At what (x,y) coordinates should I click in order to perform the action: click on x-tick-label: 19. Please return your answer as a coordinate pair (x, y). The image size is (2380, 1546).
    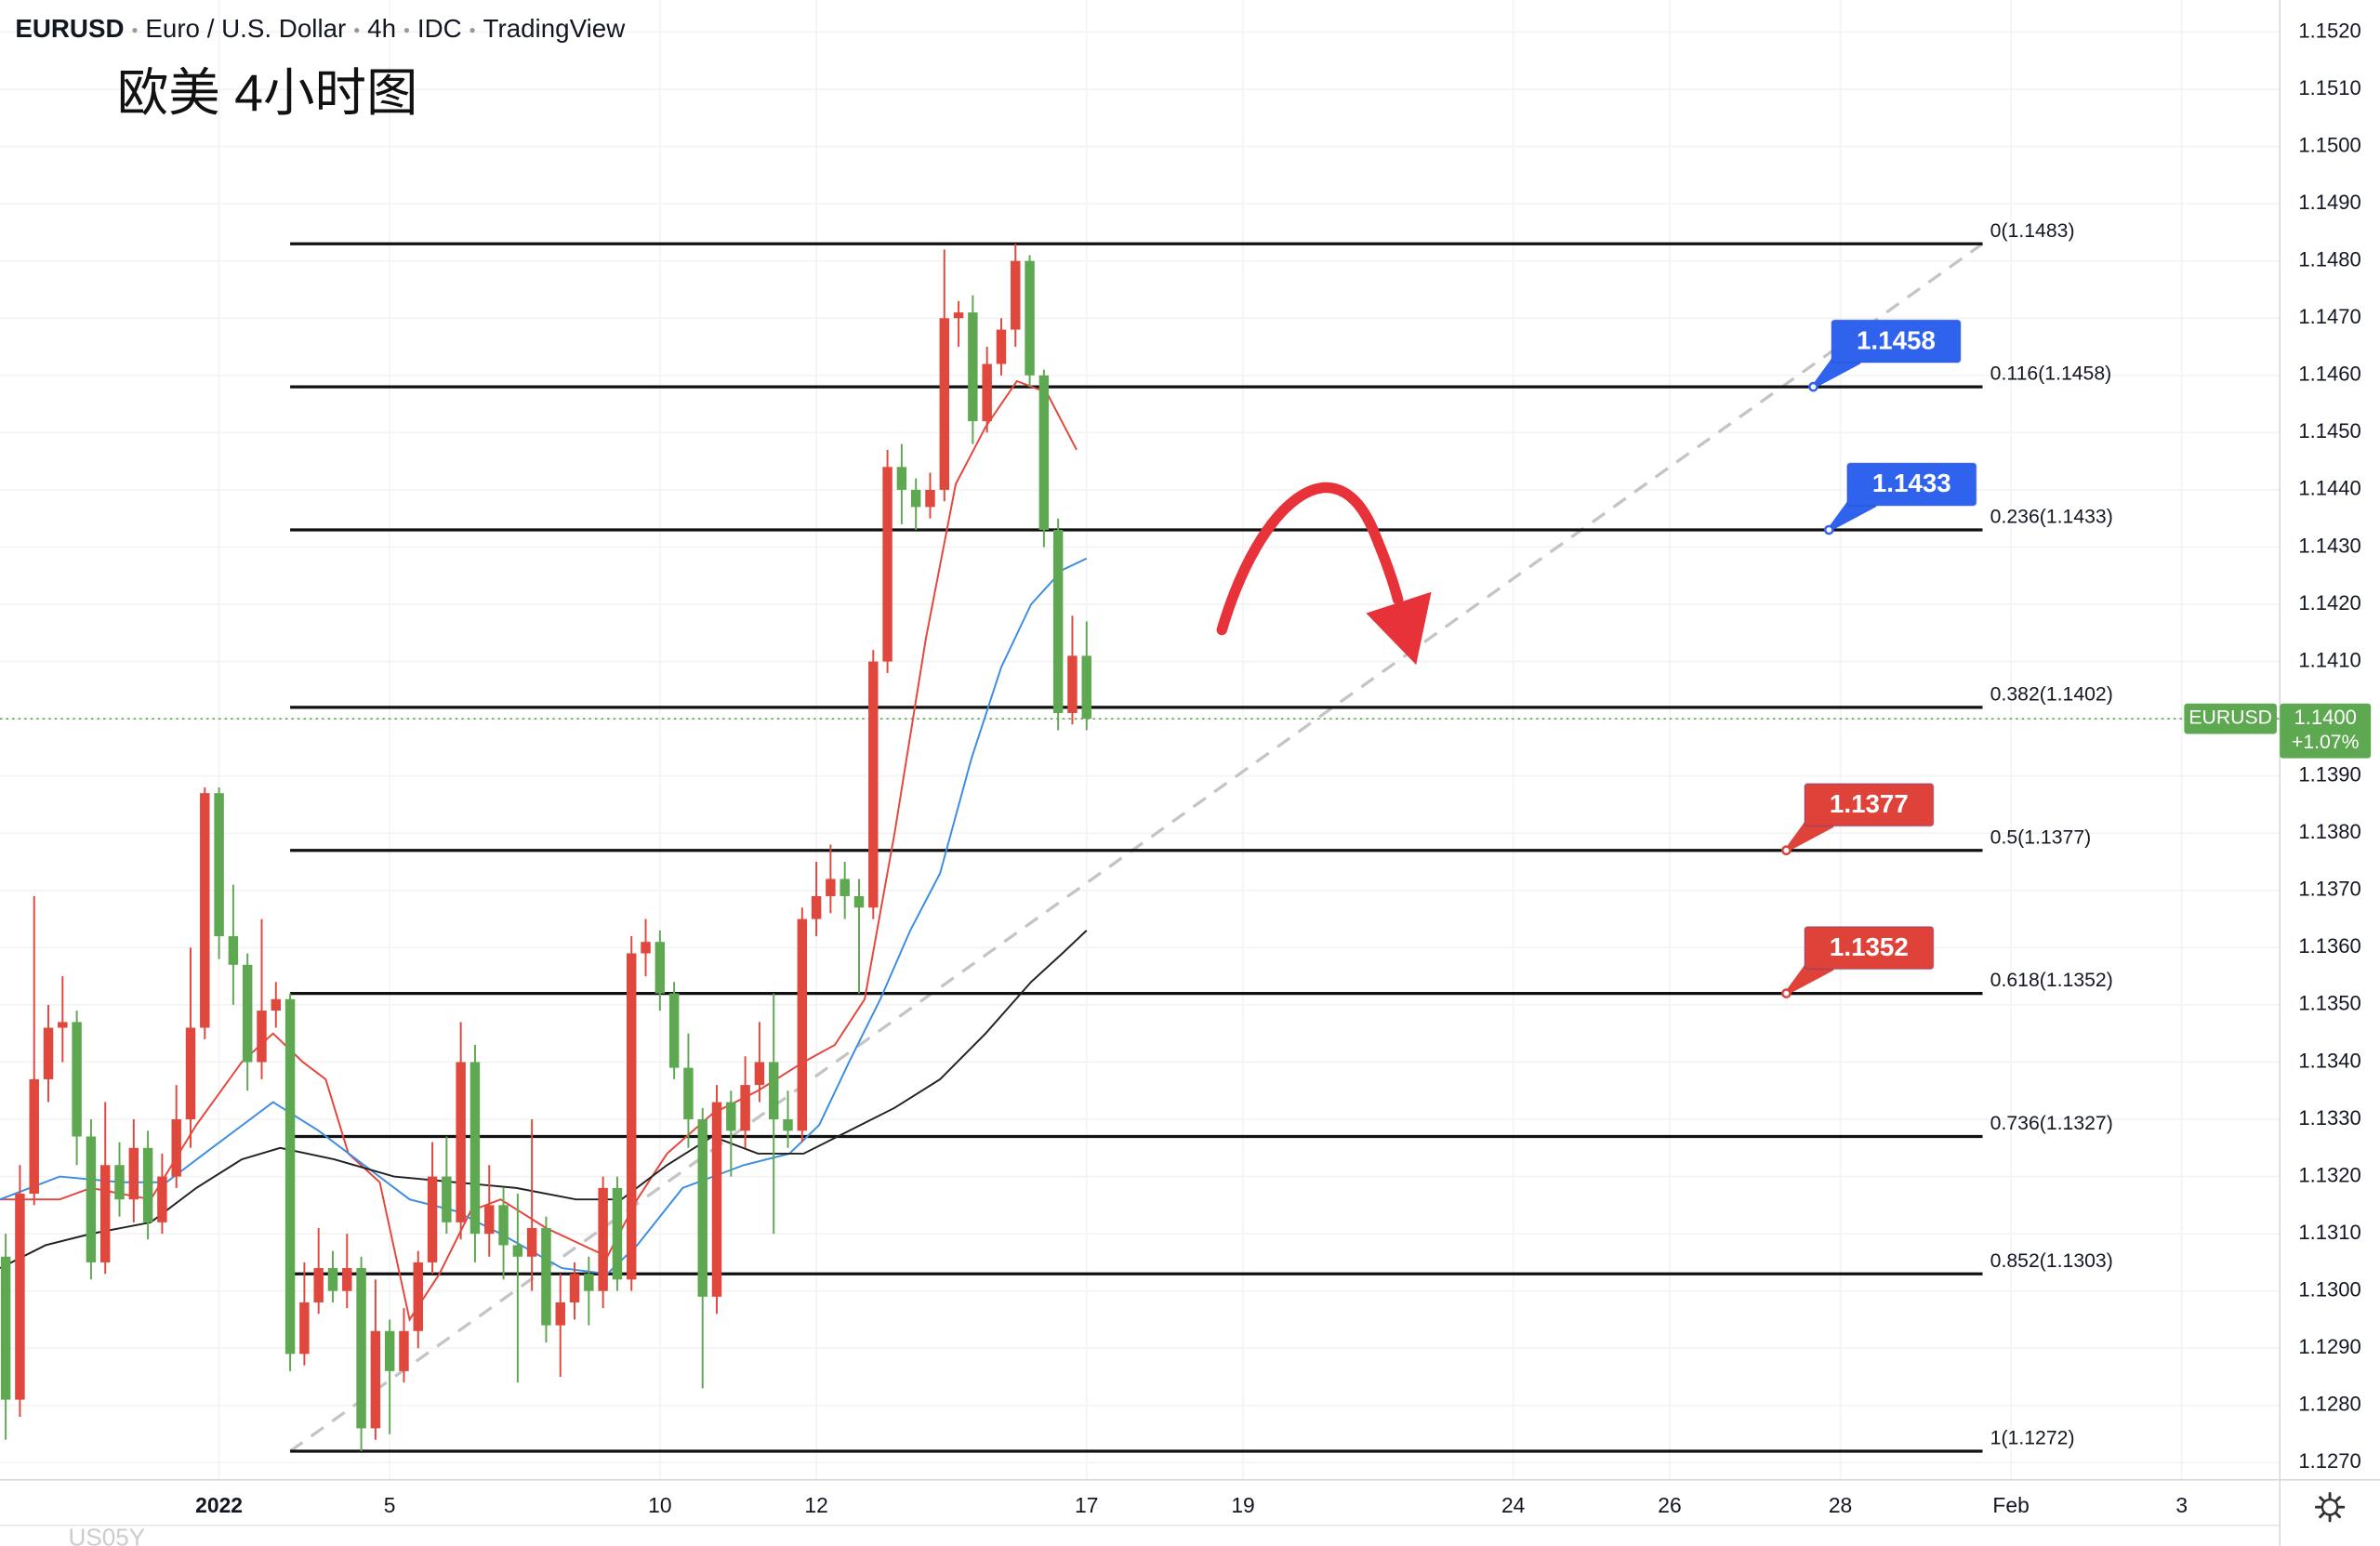
    Looking at the image, I should click on (1242, 1505).